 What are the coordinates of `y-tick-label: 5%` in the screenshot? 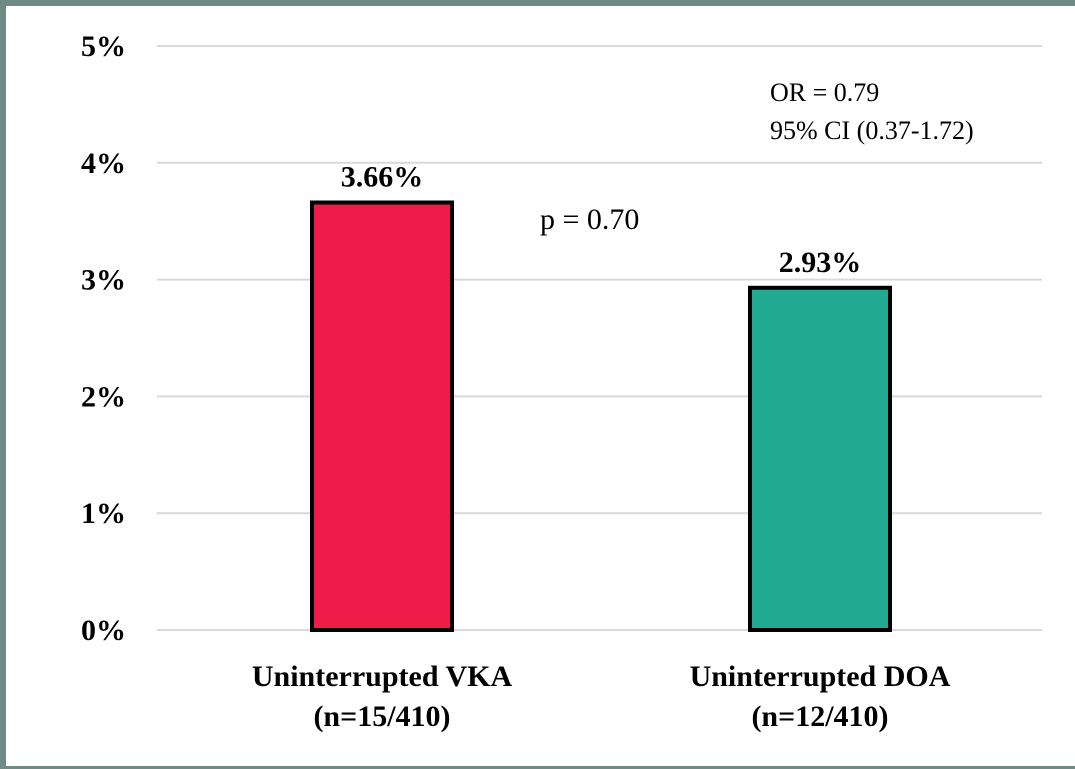 It's located at (103, 46).